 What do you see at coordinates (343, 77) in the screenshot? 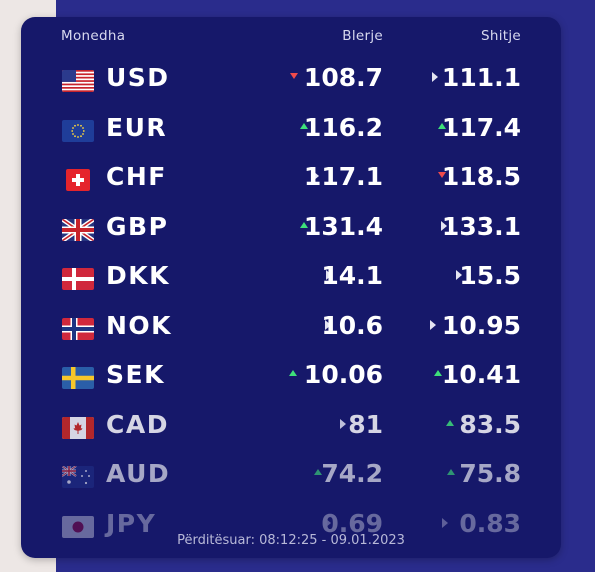
I see `buy-value: 108.7` at bounding box center [343, 77].